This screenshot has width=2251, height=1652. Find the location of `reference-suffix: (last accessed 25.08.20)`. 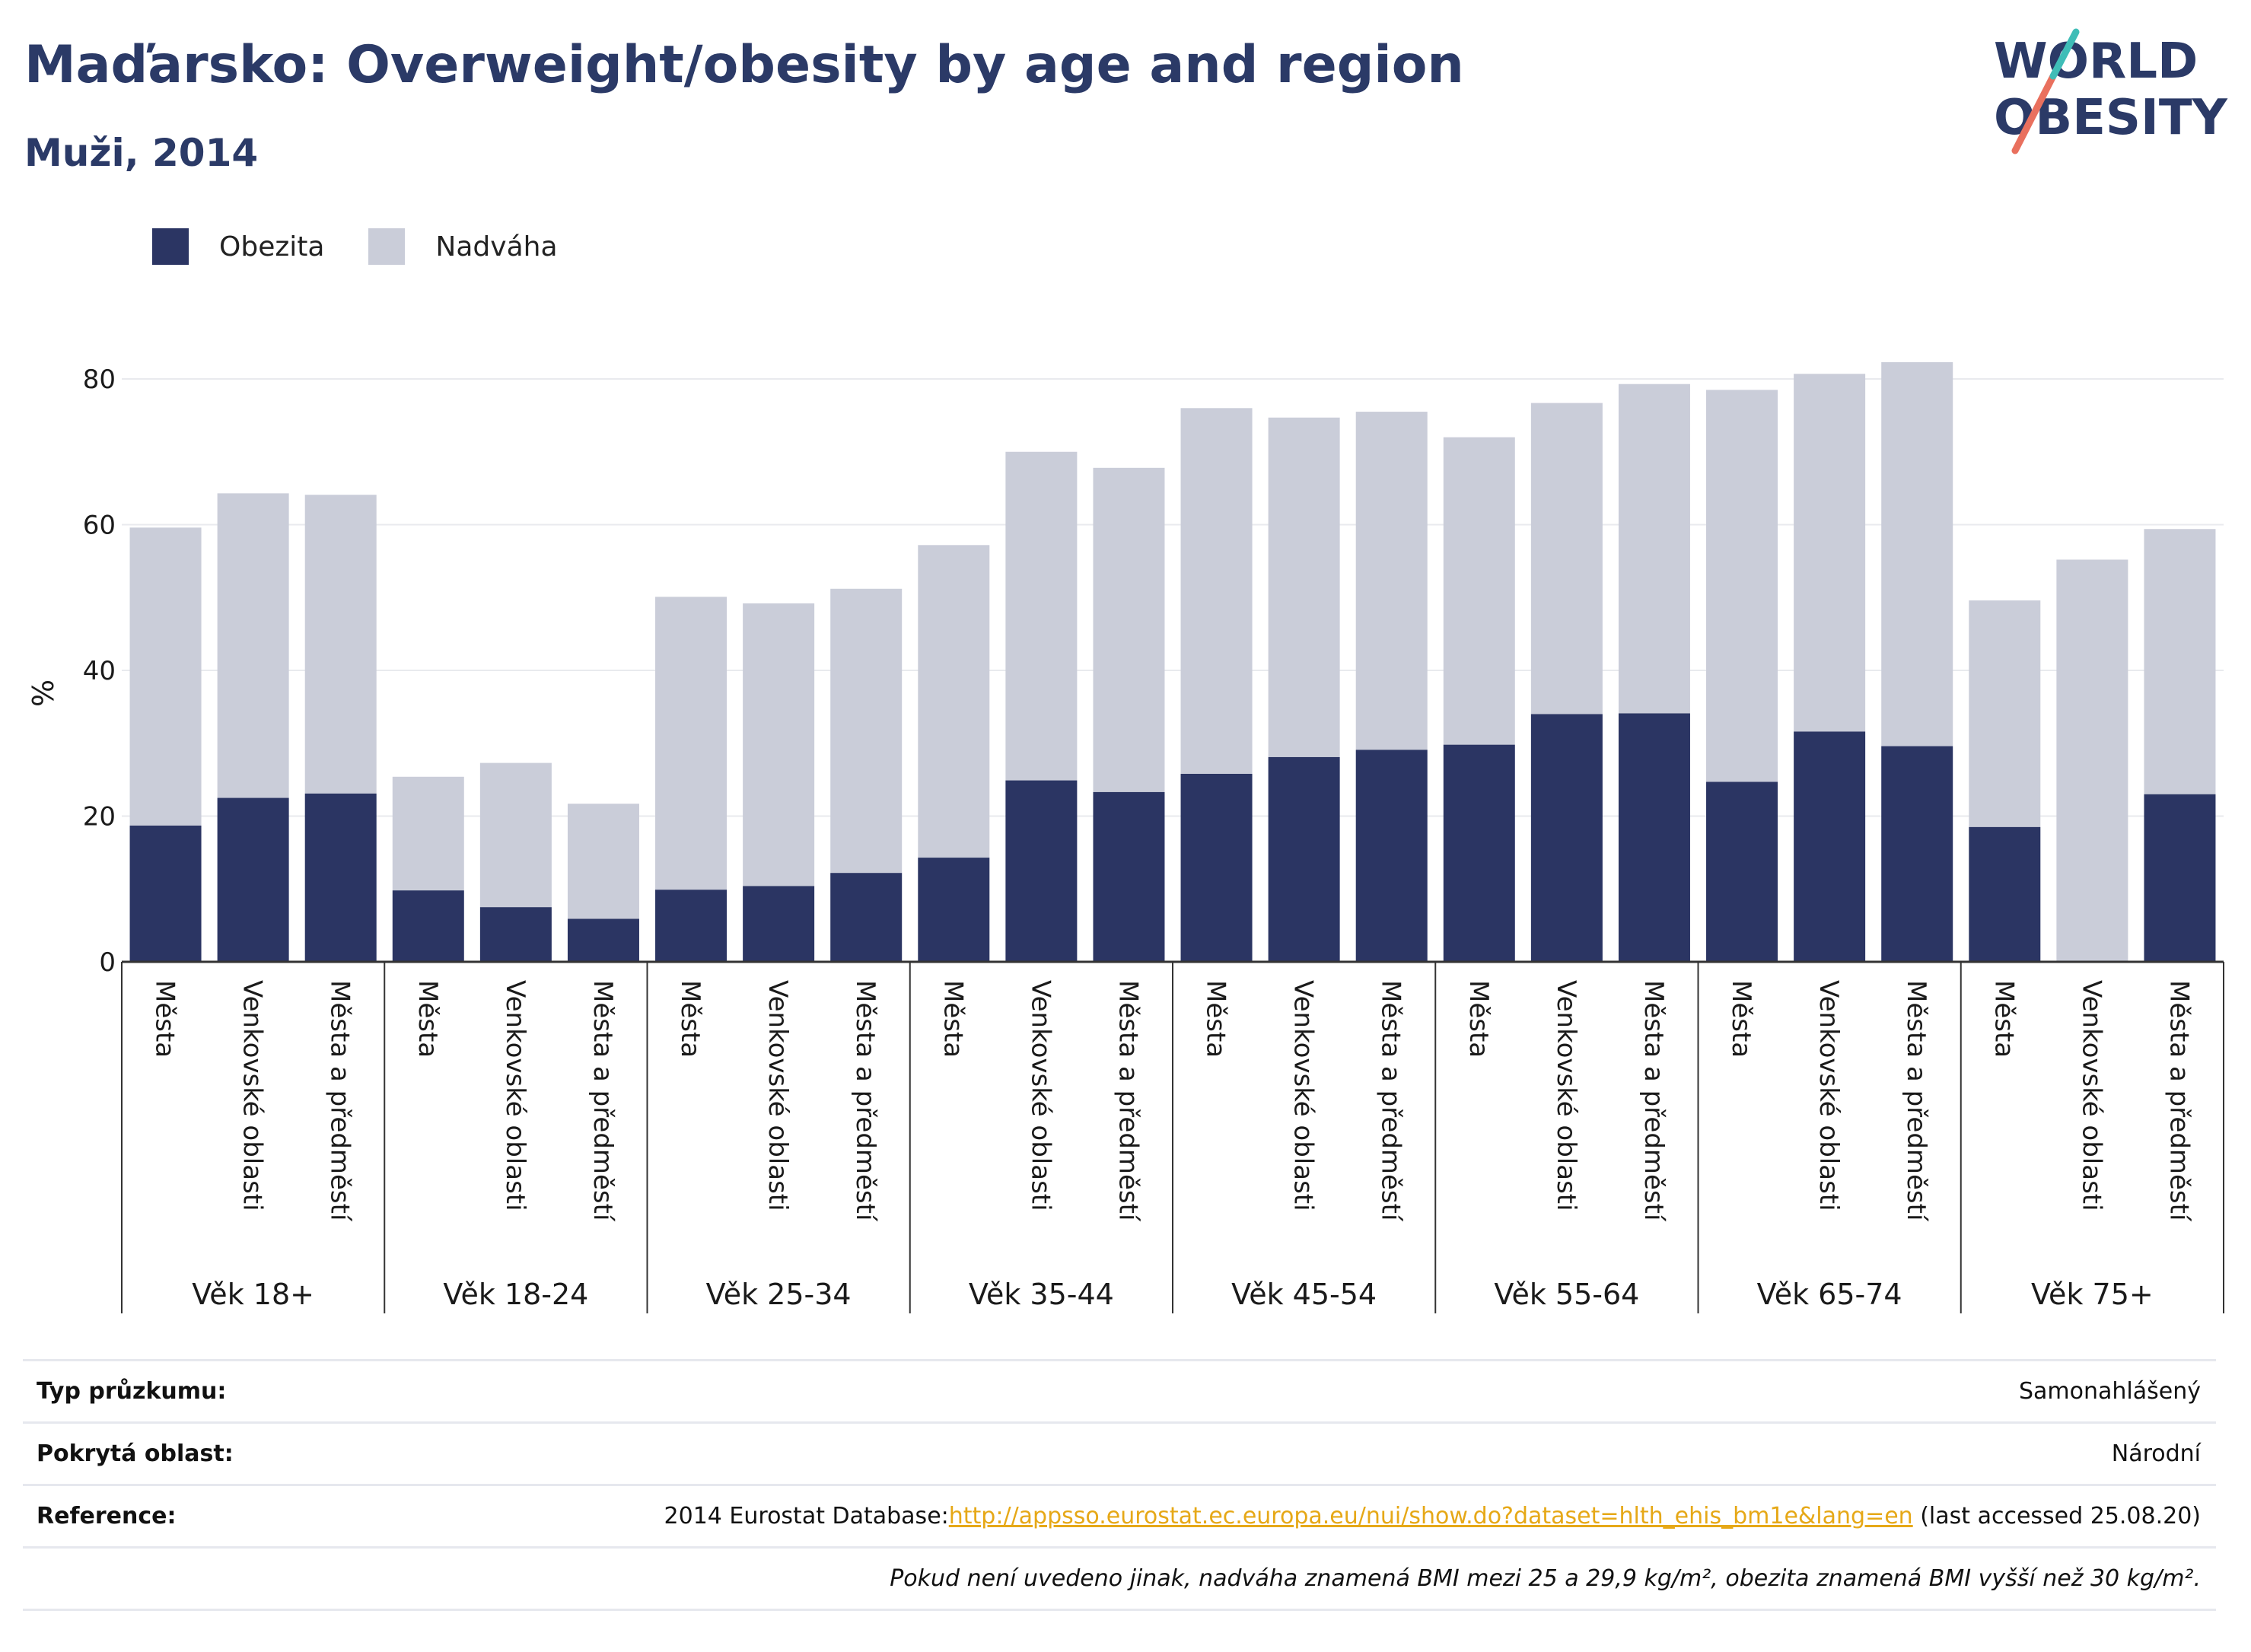

reference-suffix: (last accessed 25.08.20) is located at coordinates (2056, 1516).